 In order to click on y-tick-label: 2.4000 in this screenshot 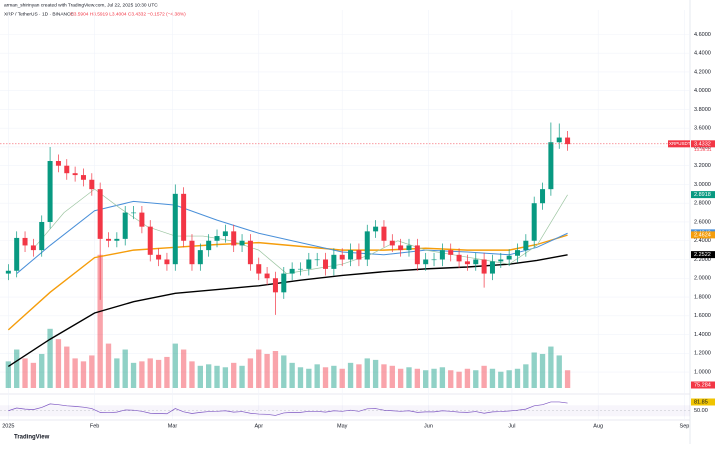, I will do `click(702, 241)`.